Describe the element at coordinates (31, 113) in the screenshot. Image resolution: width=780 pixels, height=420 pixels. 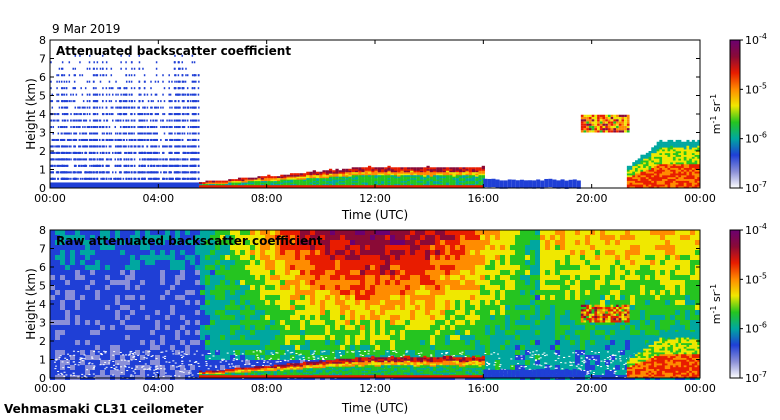
I see `y-axis-label-attenuated: Height (km)` at that location.